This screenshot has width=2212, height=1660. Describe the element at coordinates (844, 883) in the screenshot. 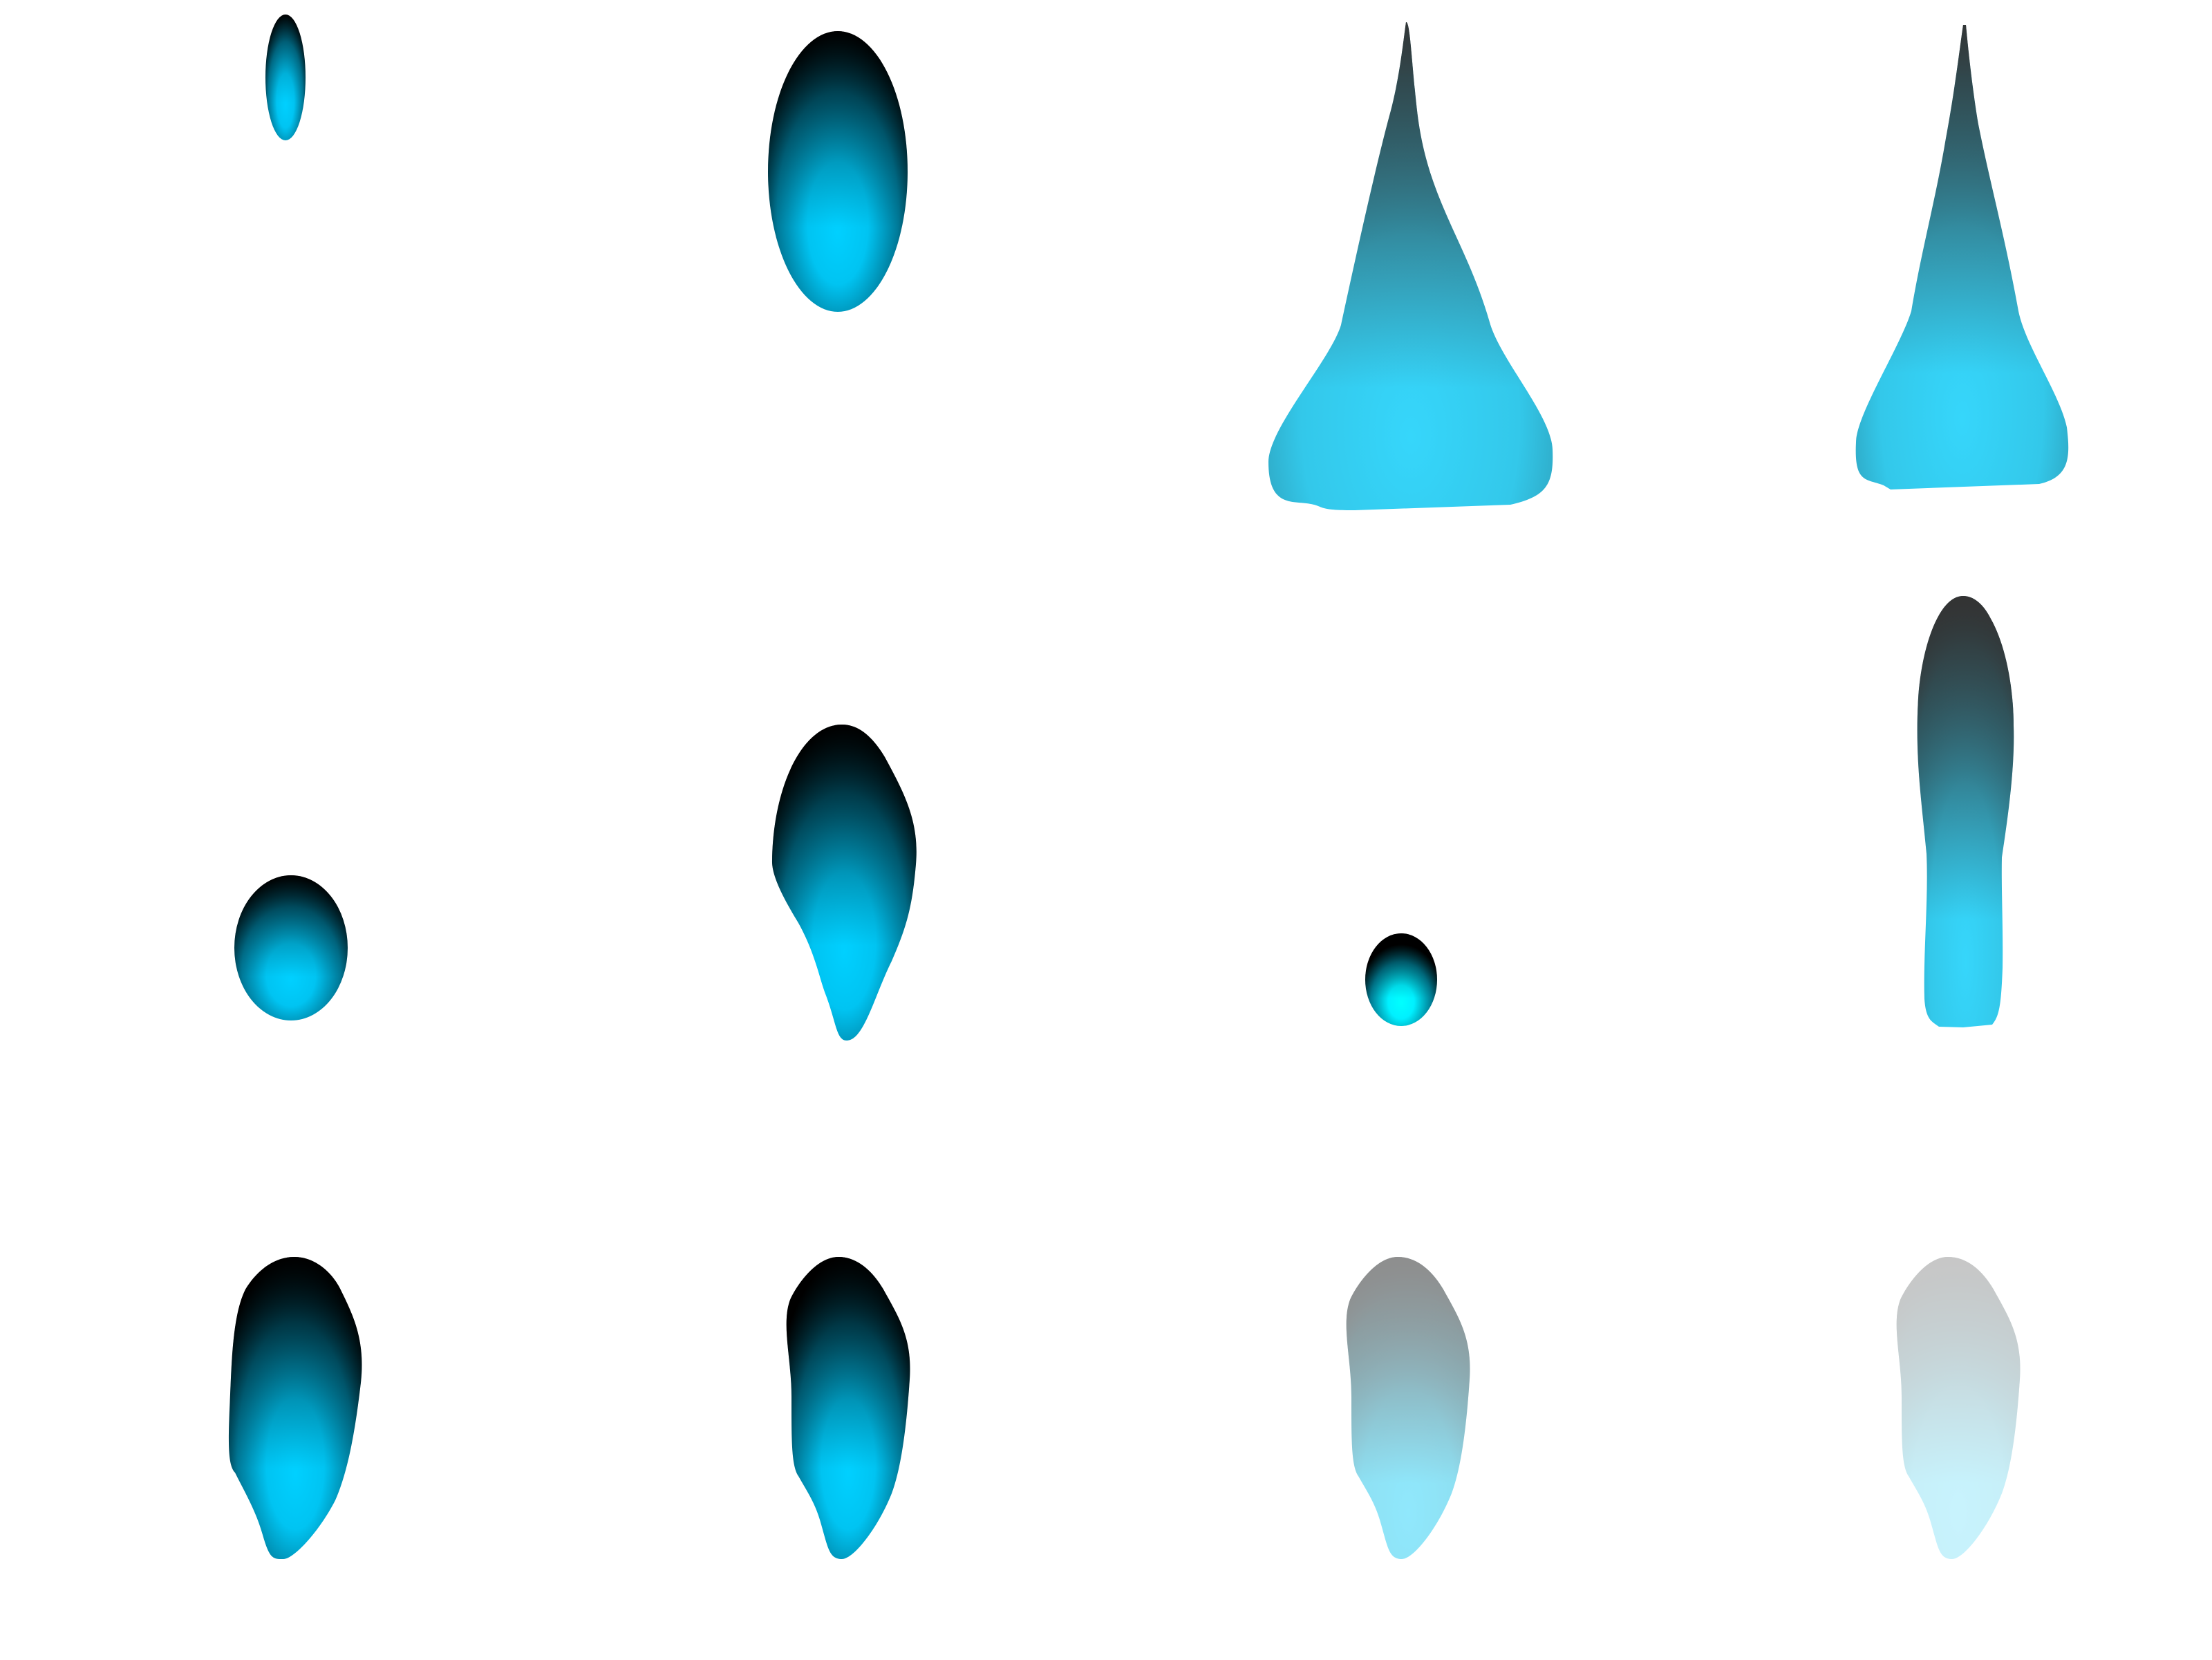

I see `droplet-with-tail` at that location.